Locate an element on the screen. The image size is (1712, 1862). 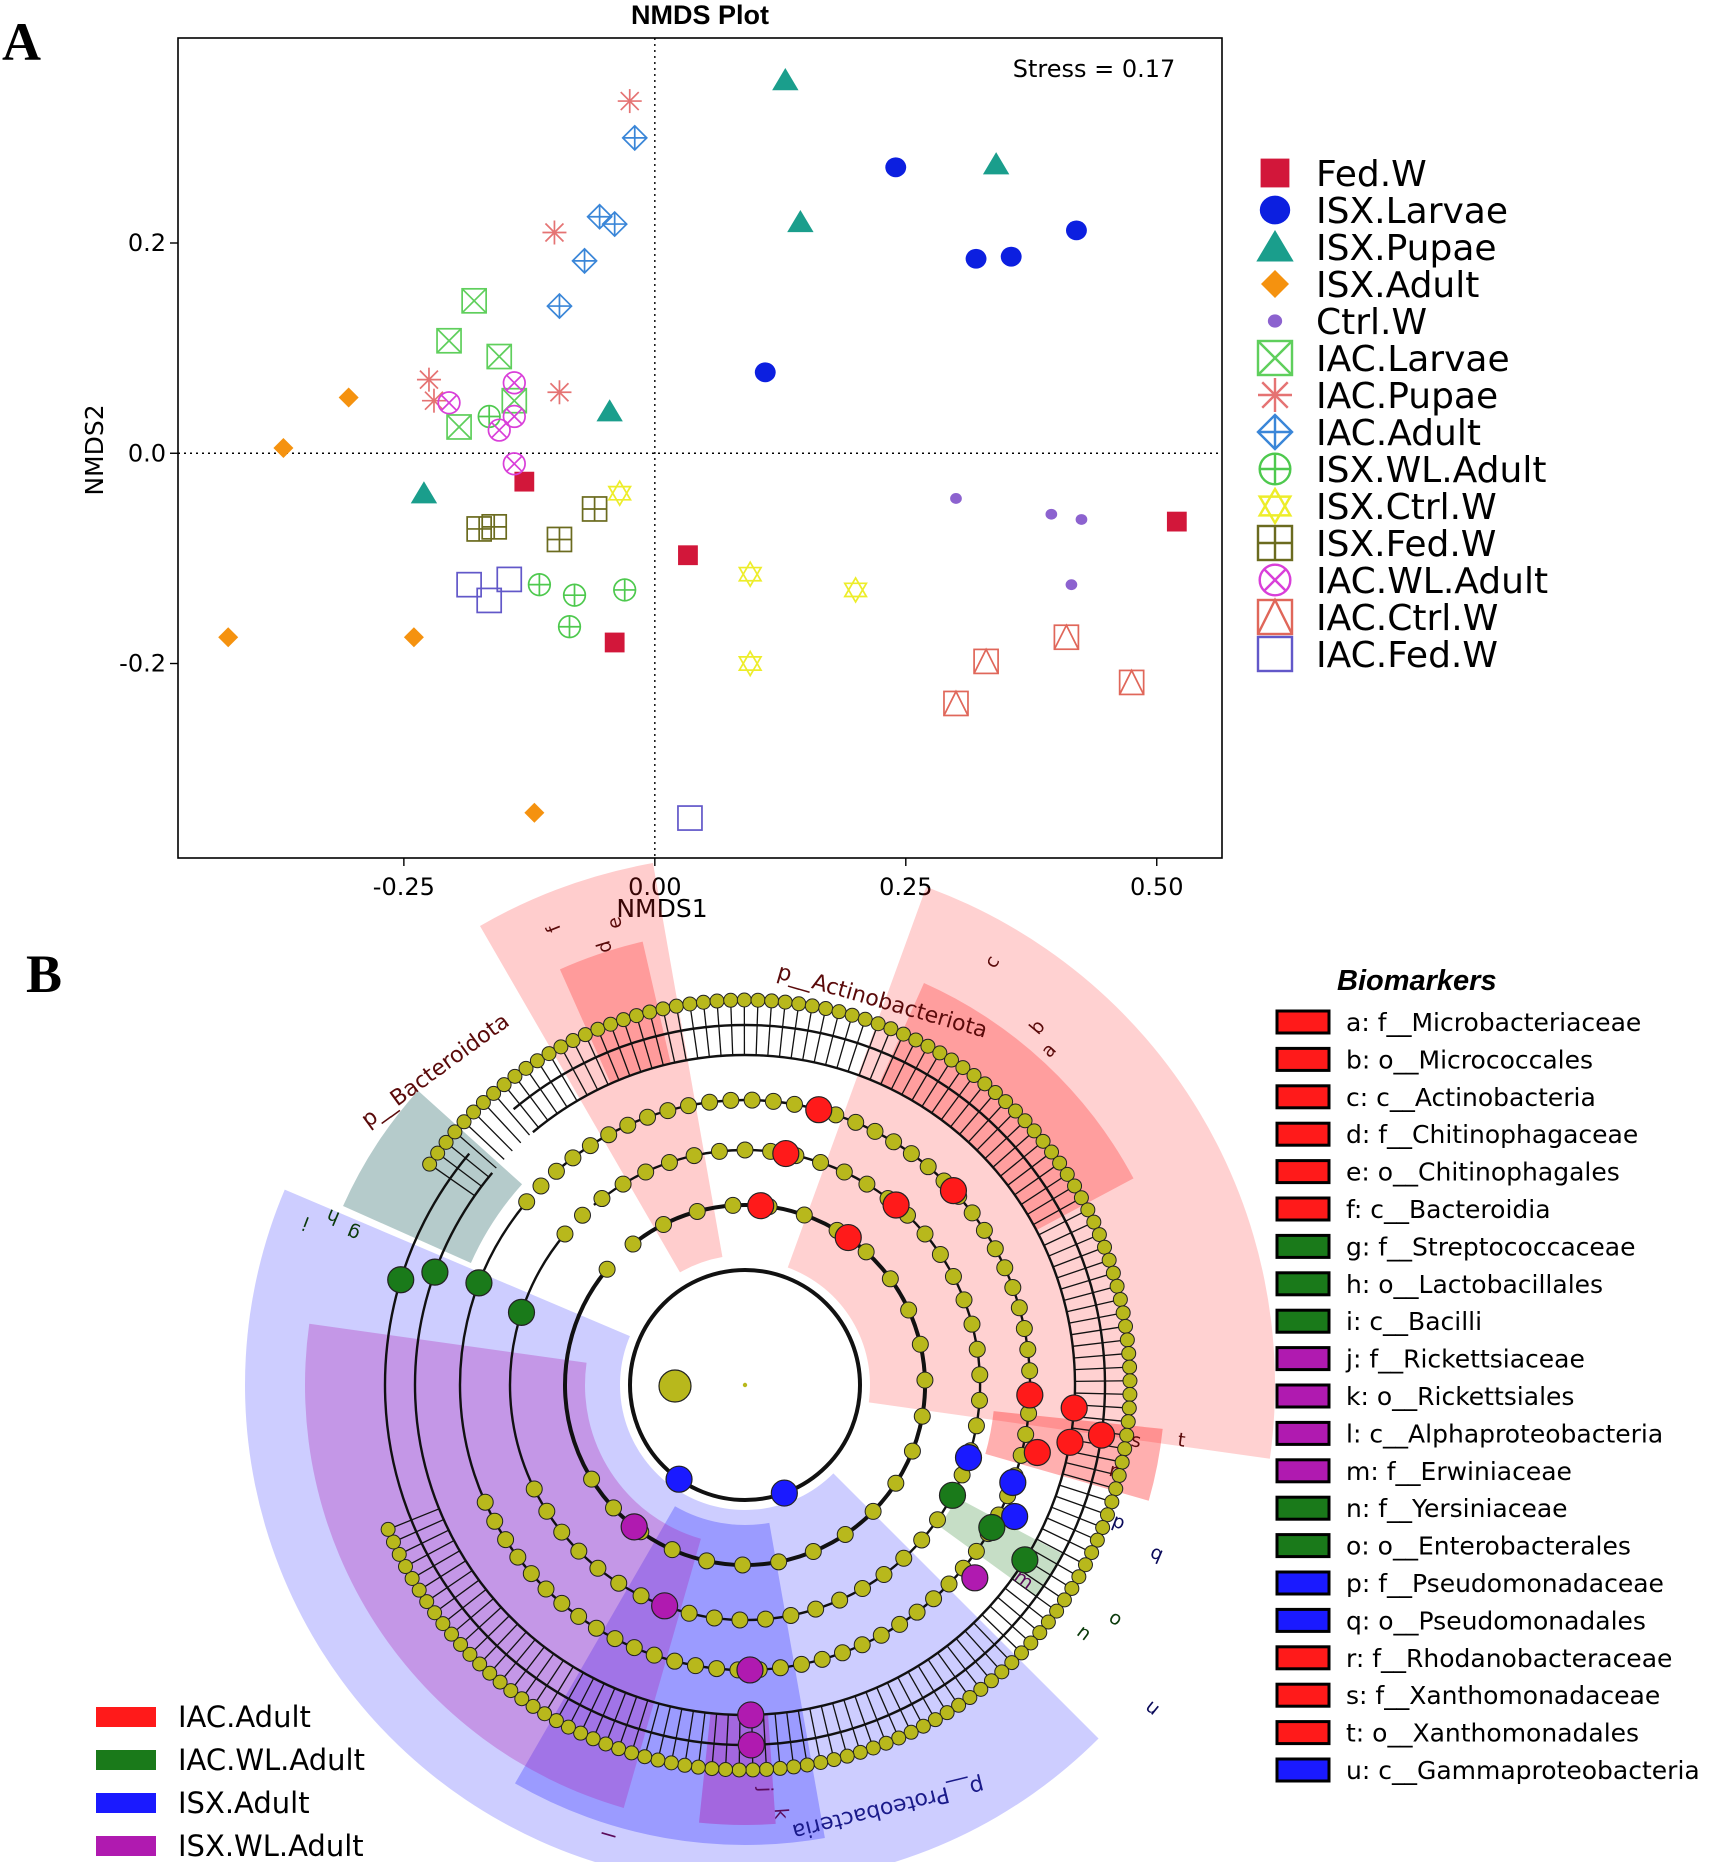
clade-letter-q: q is located at coordinates (1157, 1553).